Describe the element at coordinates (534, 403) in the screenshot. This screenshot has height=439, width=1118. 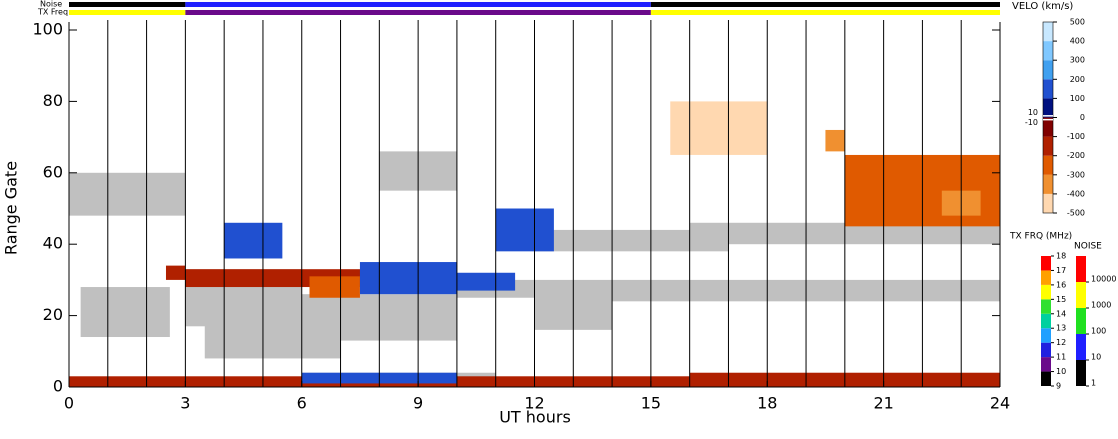
I see `x-tick-label: 12` at that location.